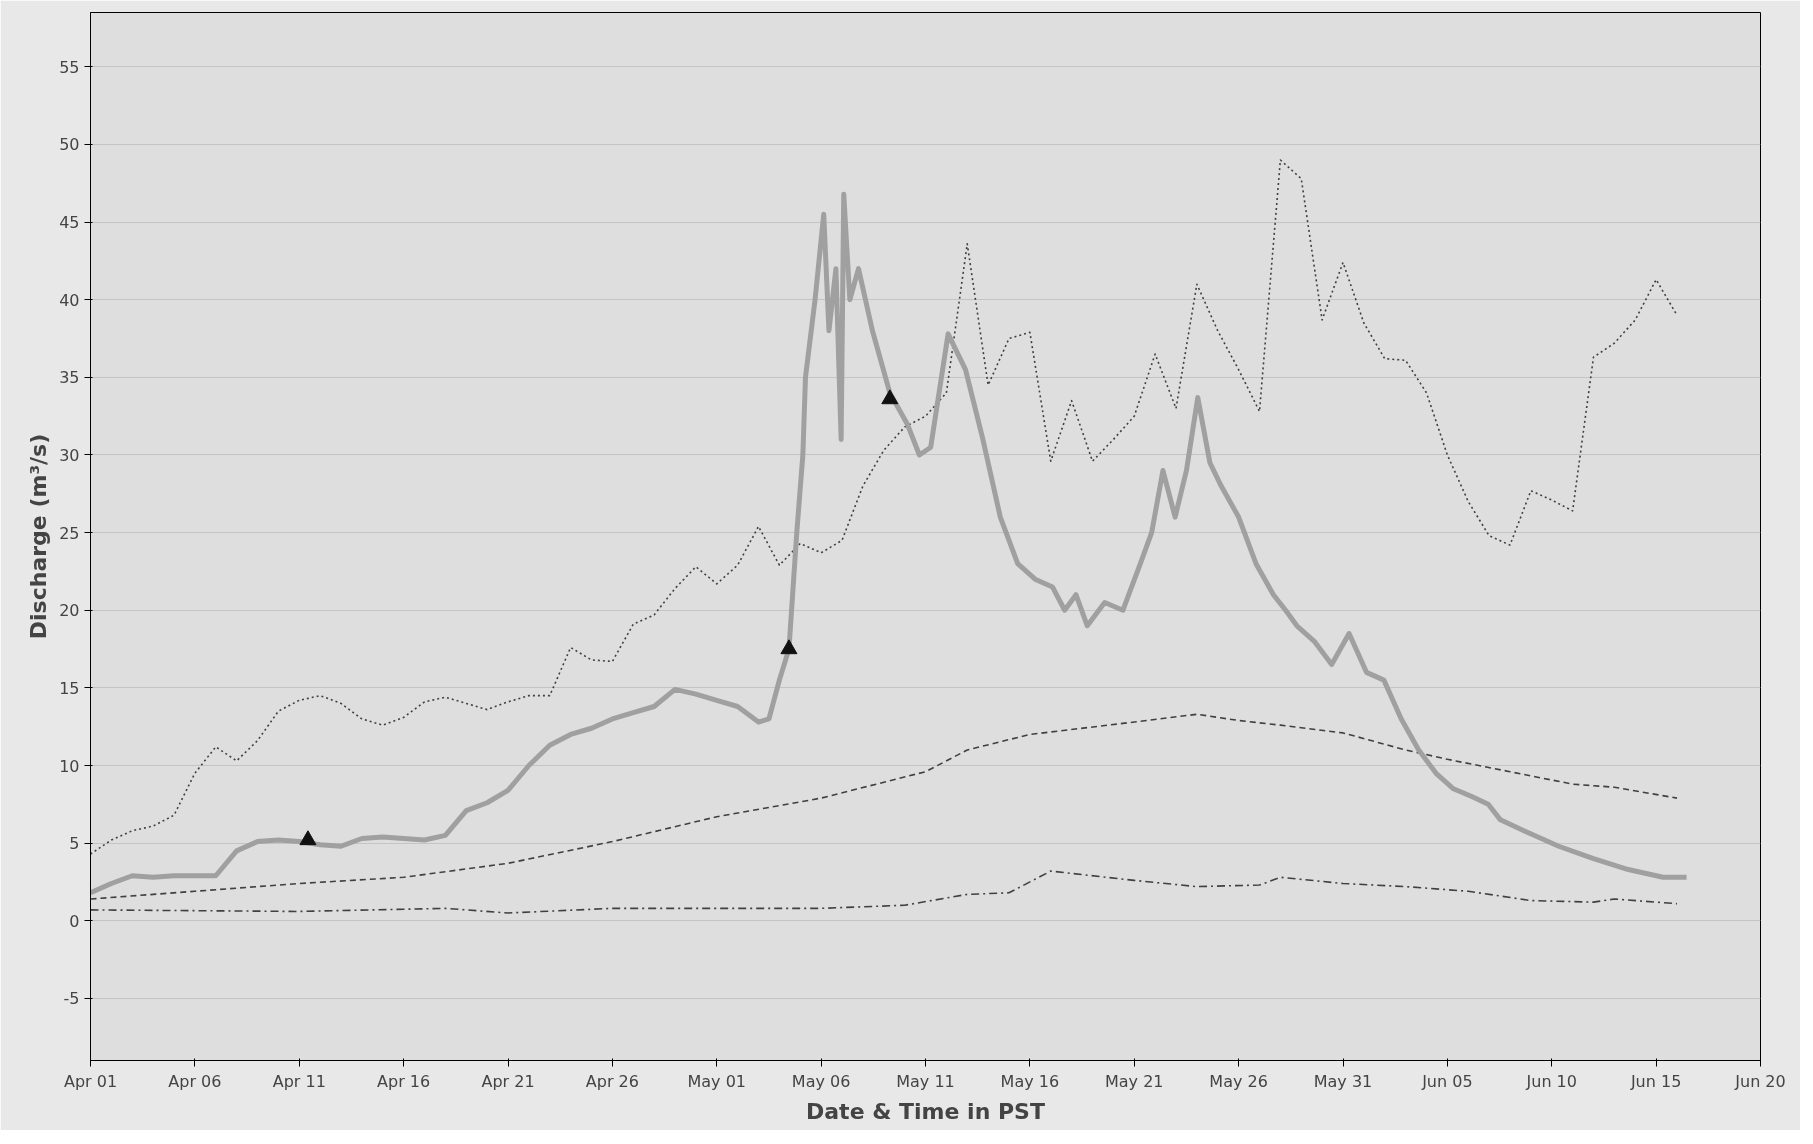  Describe the element at coordinates (1134, 1081) in the screenshot. I see `x-tick-label: May 21` at that location.